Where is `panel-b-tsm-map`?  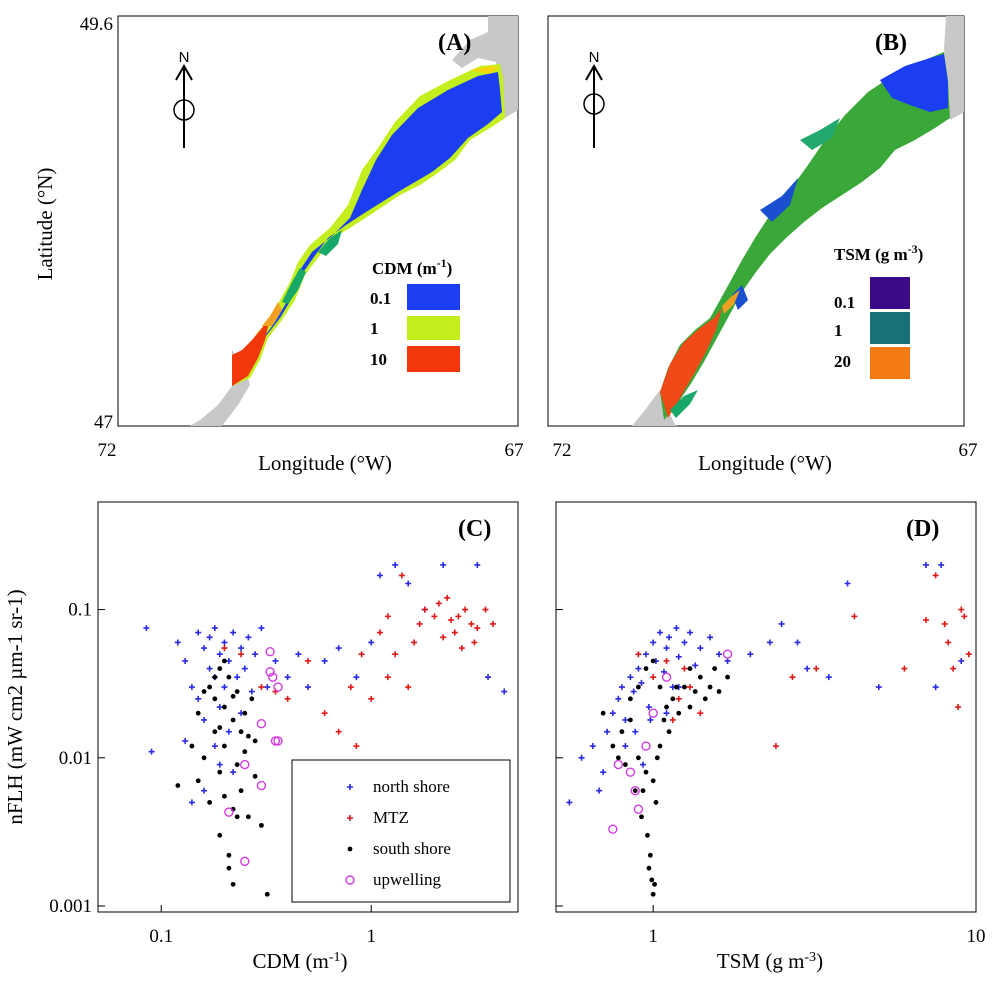 panel-b-tsm-map is located at coordinates (805, 236).